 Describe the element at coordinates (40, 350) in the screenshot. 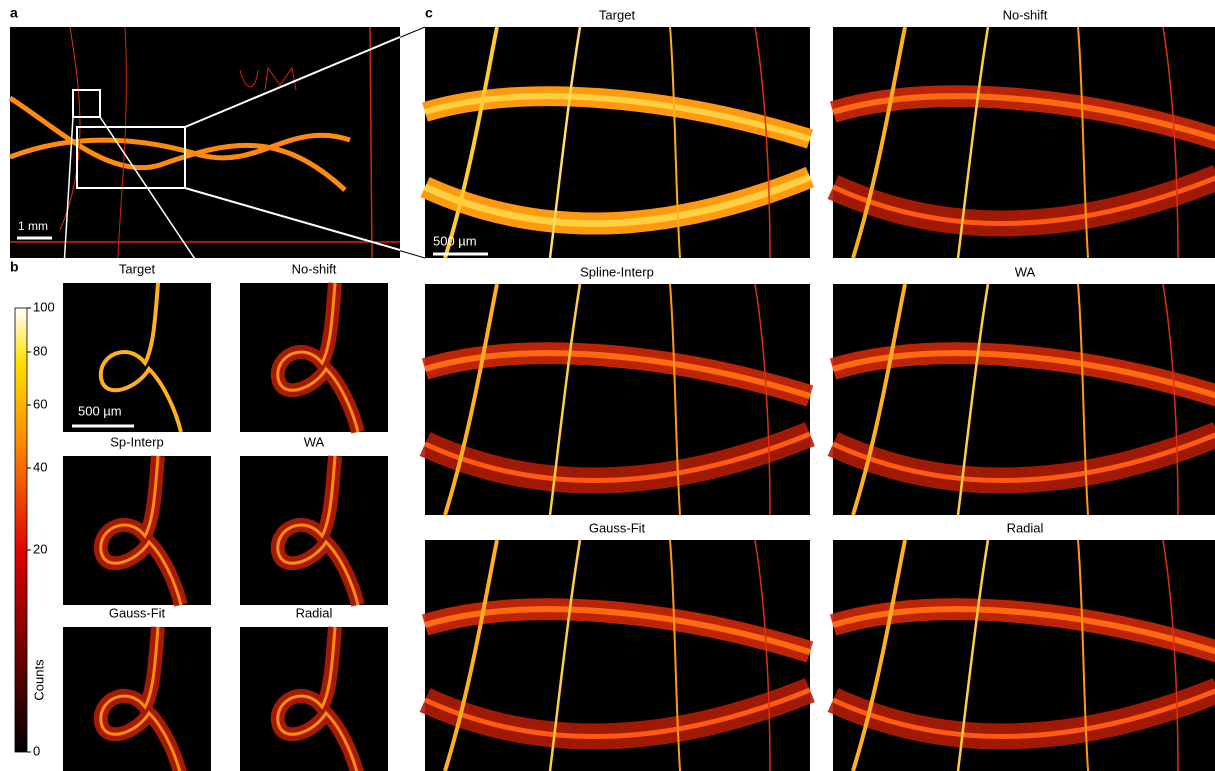

I see `colorbar-tick-label: 80` at that location.